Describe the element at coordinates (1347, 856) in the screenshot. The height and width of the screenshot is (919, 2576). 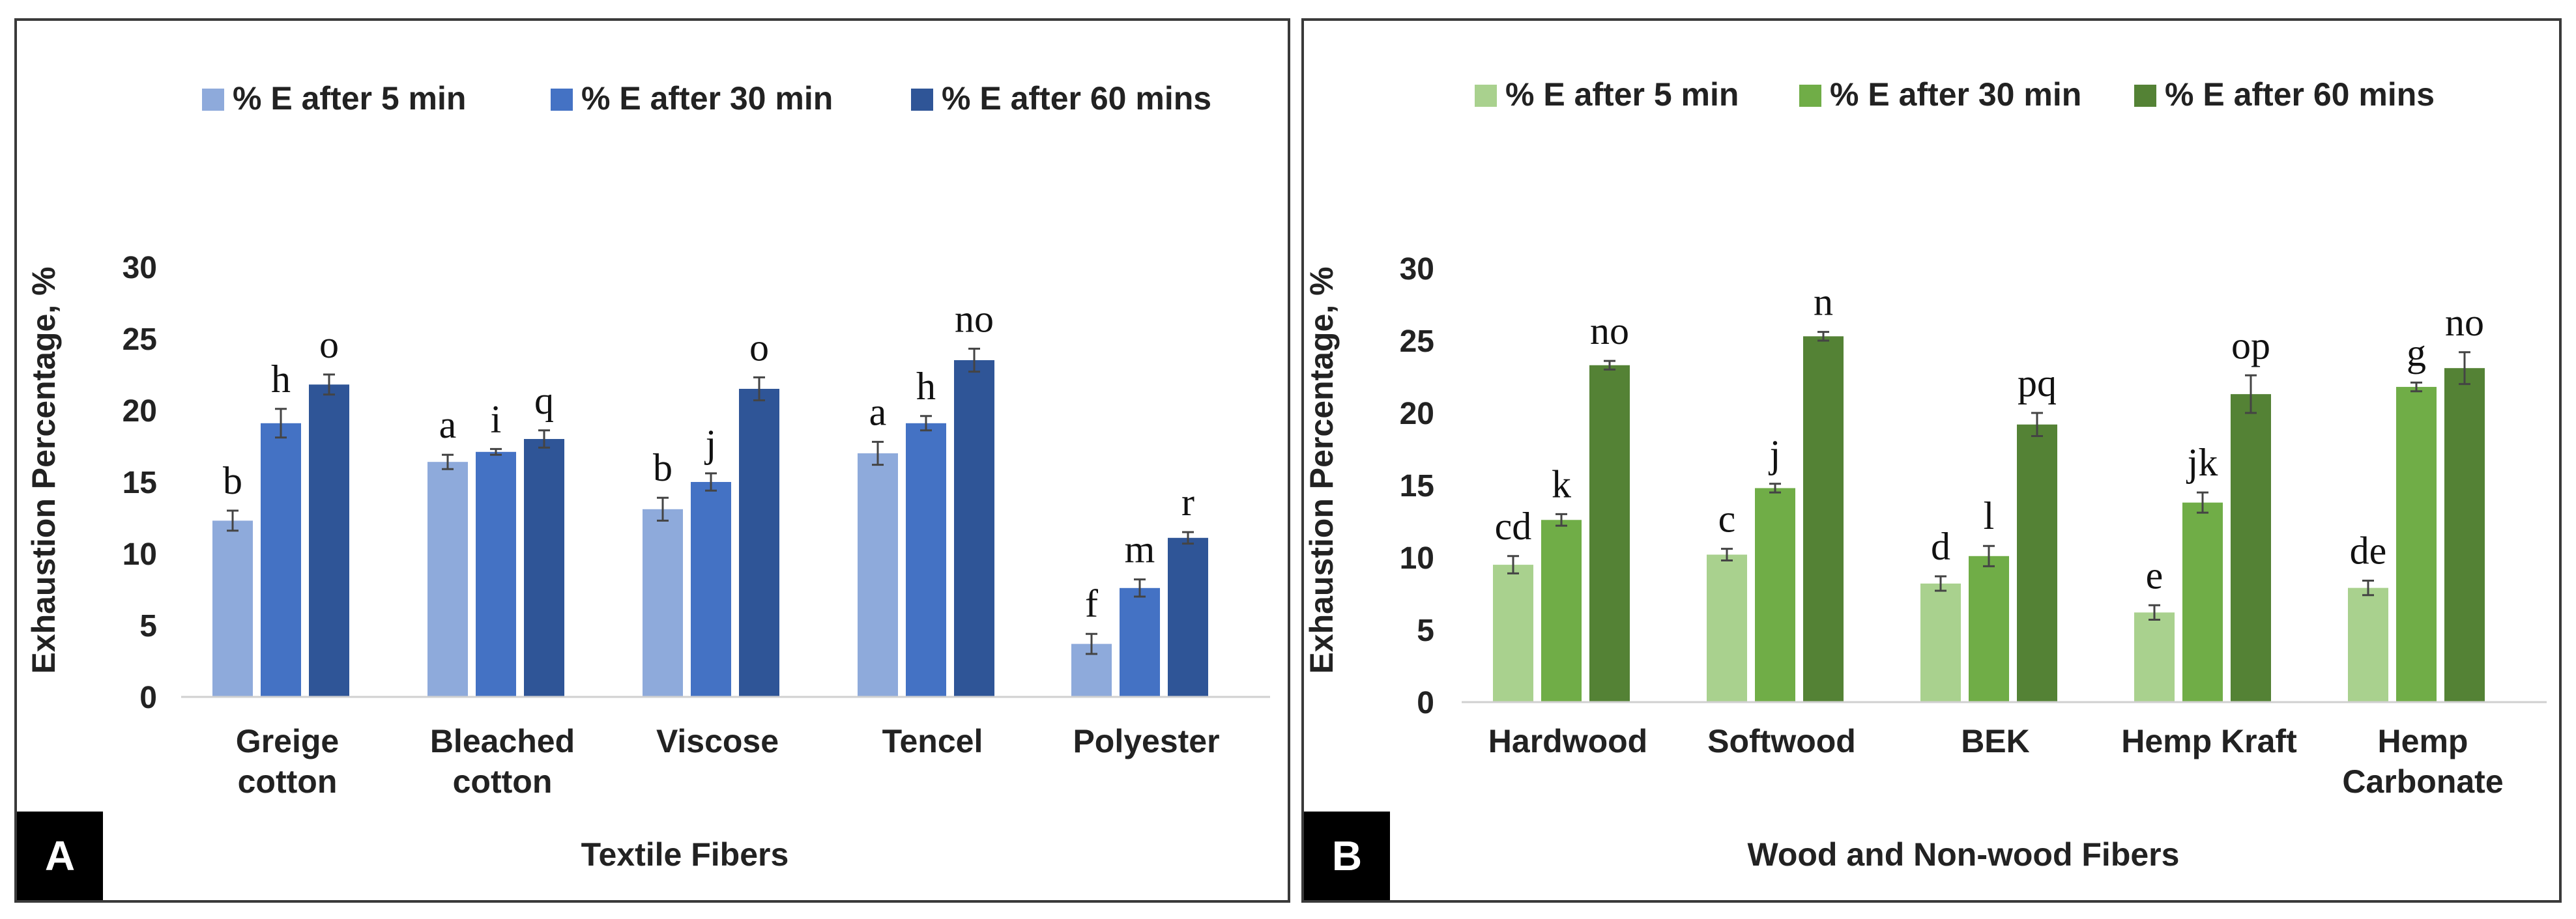
I see `panel-label-b: B` at that location.